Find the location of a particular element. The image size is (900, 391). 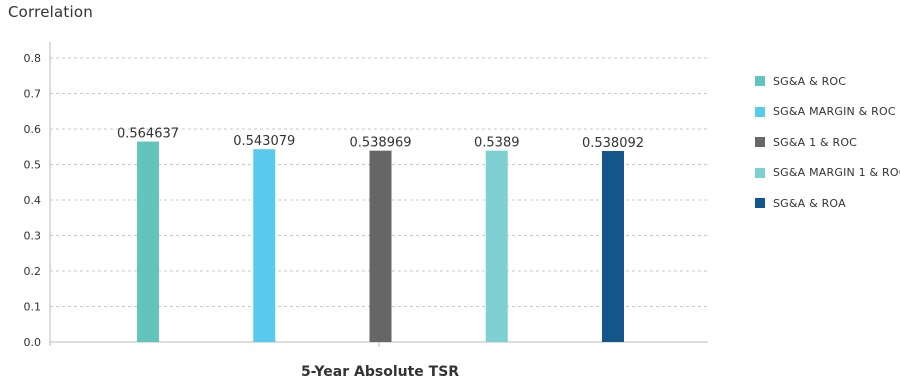

data-label: 0.538969 is located at coordinates (380, 143).